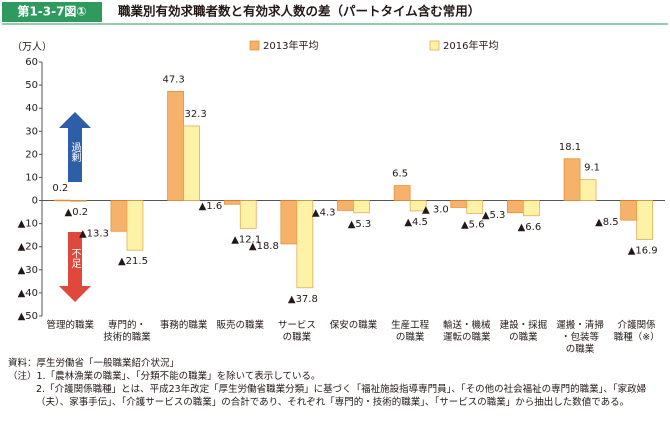 The width and height of the screenshot is (670, 427). I want to click on value-label: ▲37.8, so click(303, 299).